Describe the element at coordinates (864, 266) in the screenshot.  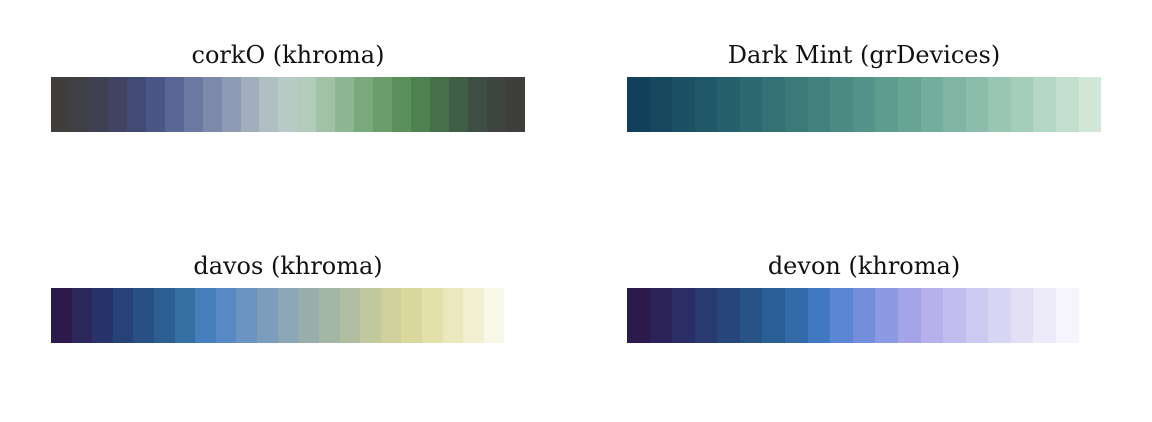
I see `colormap-title-devon: devon (khroma)` at that location.